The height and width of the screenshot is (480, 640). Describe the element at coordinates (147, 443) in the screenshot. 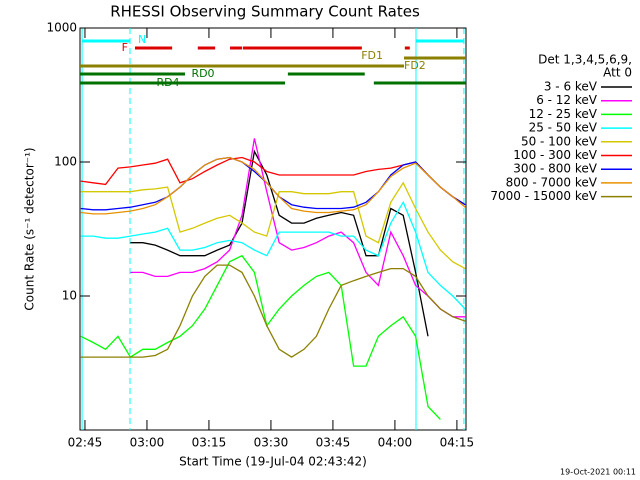

I see `x-tick-label: 03:00` at that location.